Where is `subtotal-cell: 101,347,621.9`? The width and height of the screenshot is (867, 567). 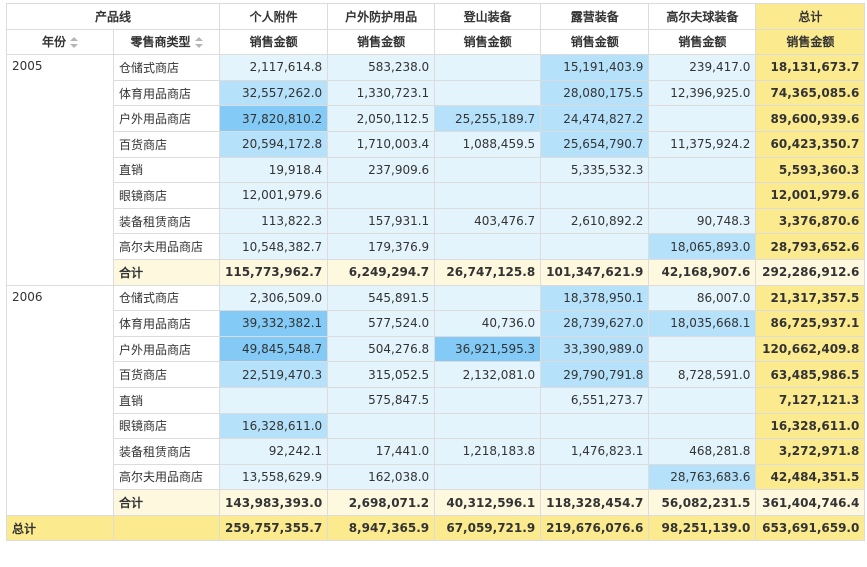 subtotal-cell: 101,347,621.9 is located at coordinates (595, 272).